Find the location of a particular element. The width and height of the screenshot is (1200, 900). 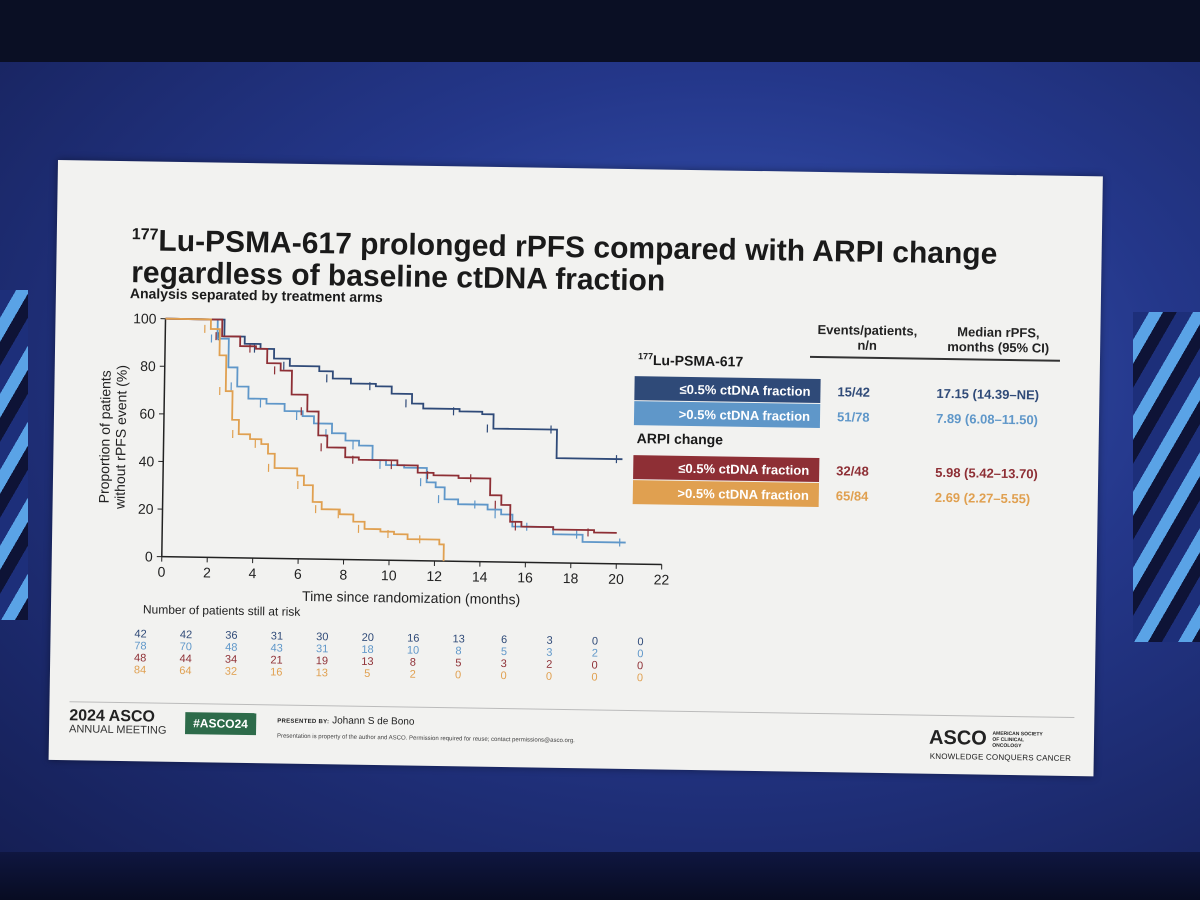

risk-cell: 31 is located at coordinates (277, 636).